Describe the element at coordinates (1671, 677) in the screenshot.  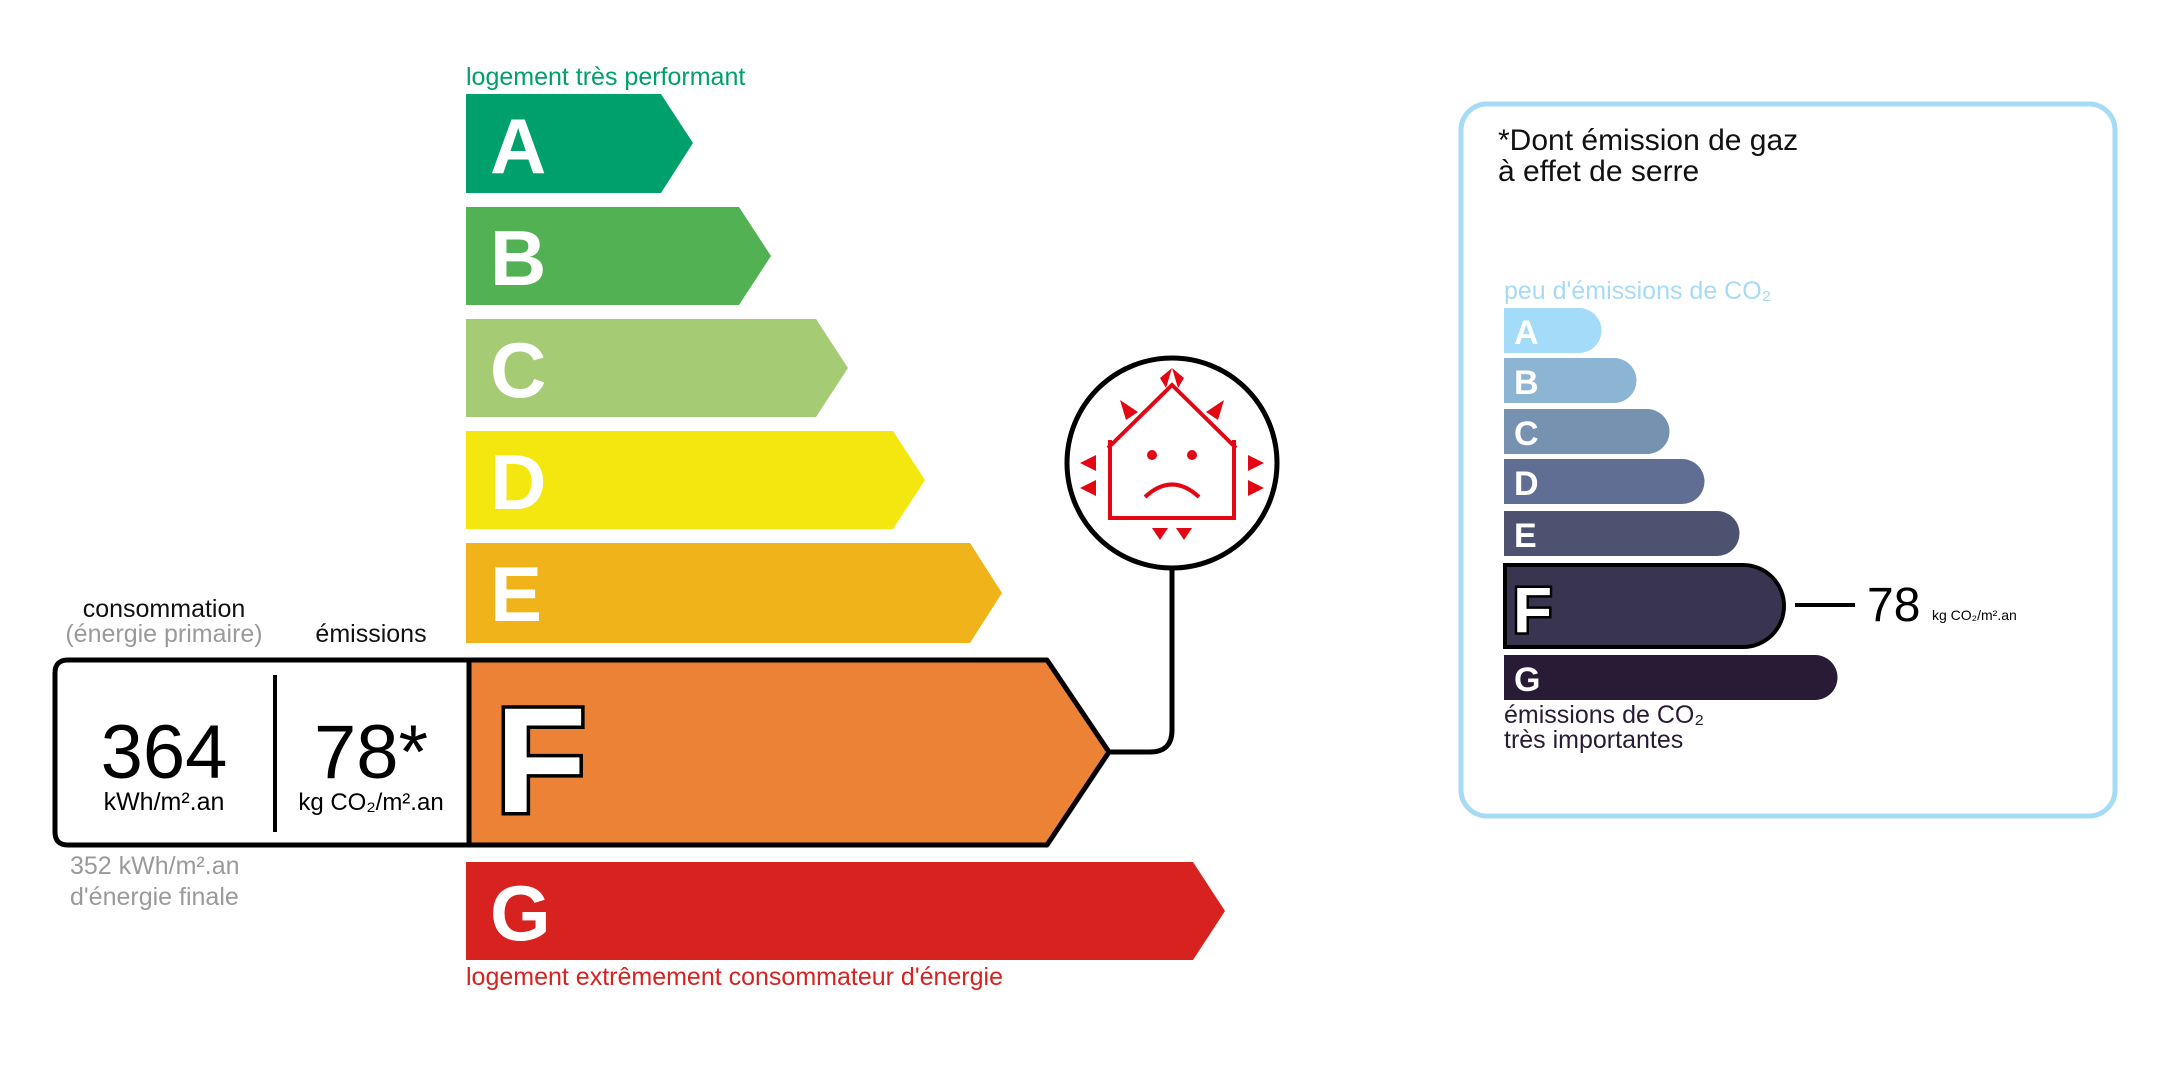
I see `ges-bar-g: G` at that location.